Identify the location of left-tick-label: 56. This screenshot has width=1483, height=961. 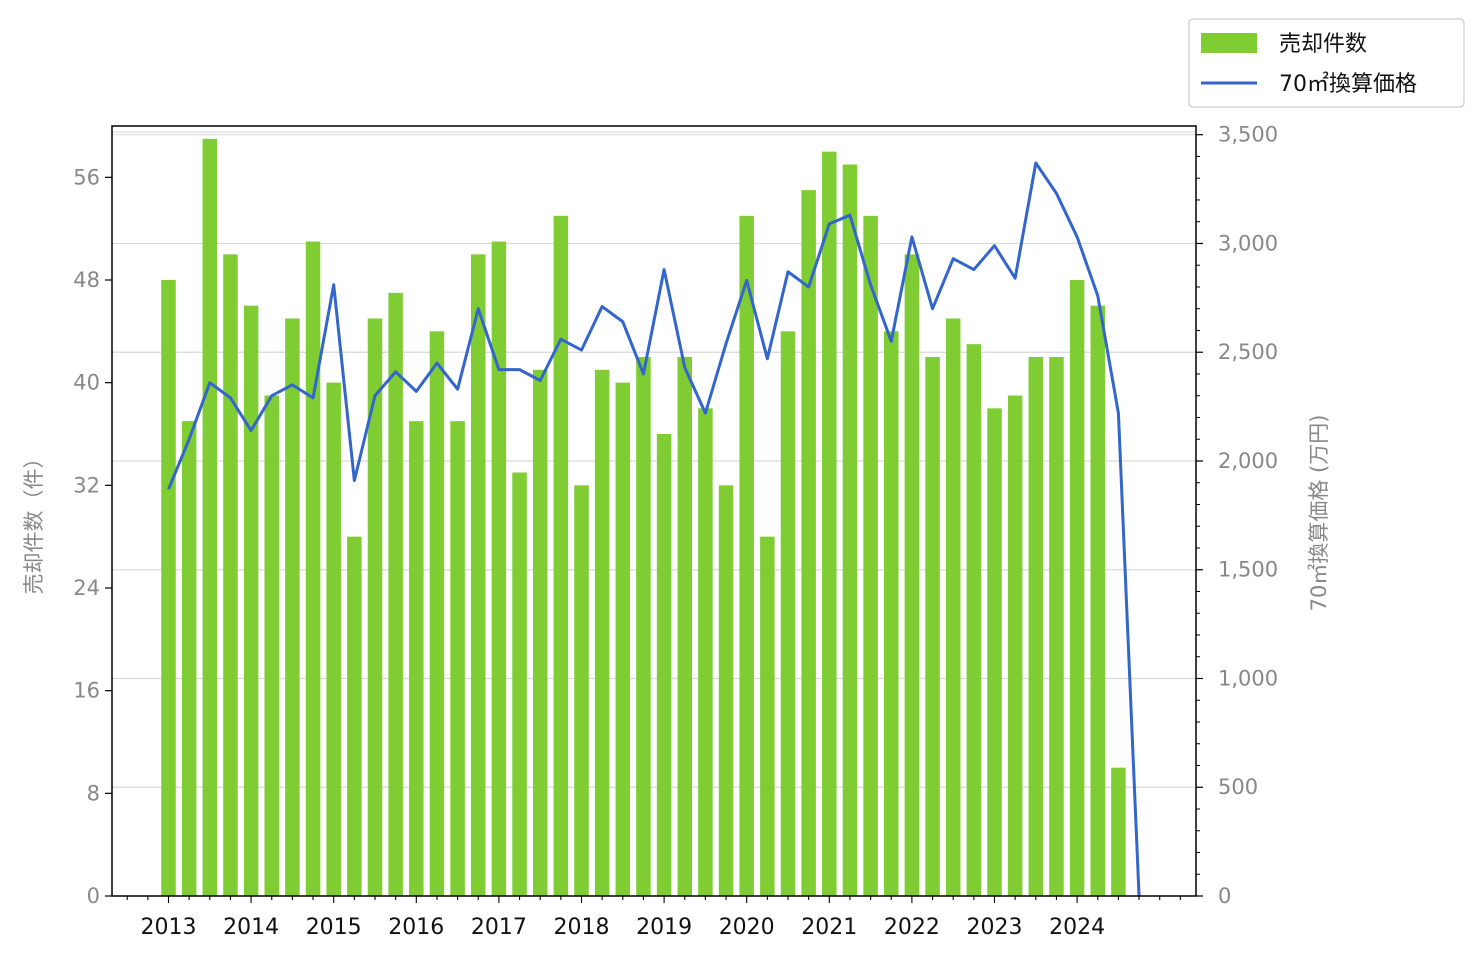
(86, 177).